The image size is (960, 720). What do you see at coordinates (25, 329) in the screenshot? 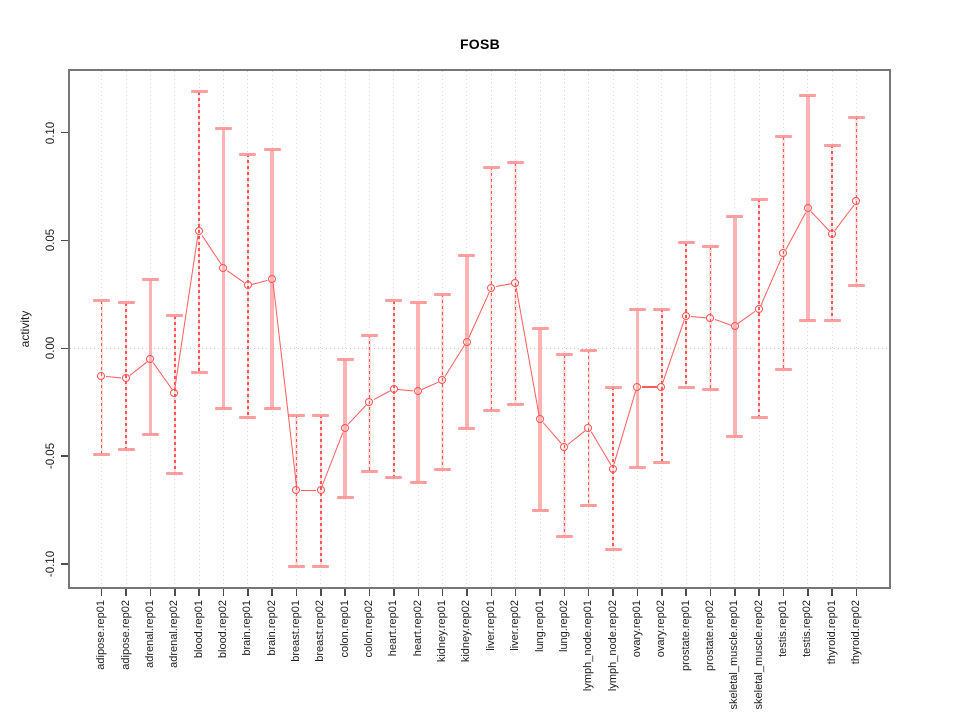
I see `y-axis-title: activity` at bounding box center [25, 329].